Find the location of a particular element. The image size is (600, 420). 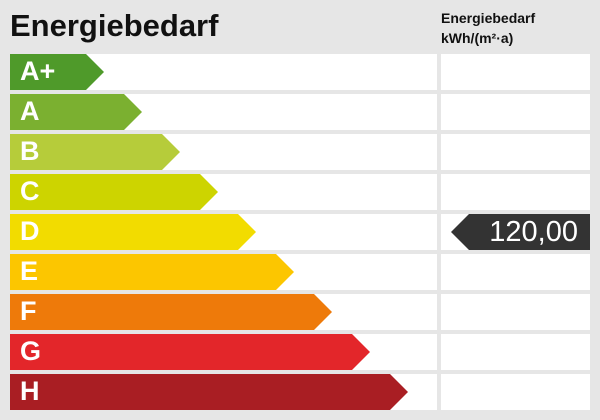

class-row: H is located at coordinates (223, 392).